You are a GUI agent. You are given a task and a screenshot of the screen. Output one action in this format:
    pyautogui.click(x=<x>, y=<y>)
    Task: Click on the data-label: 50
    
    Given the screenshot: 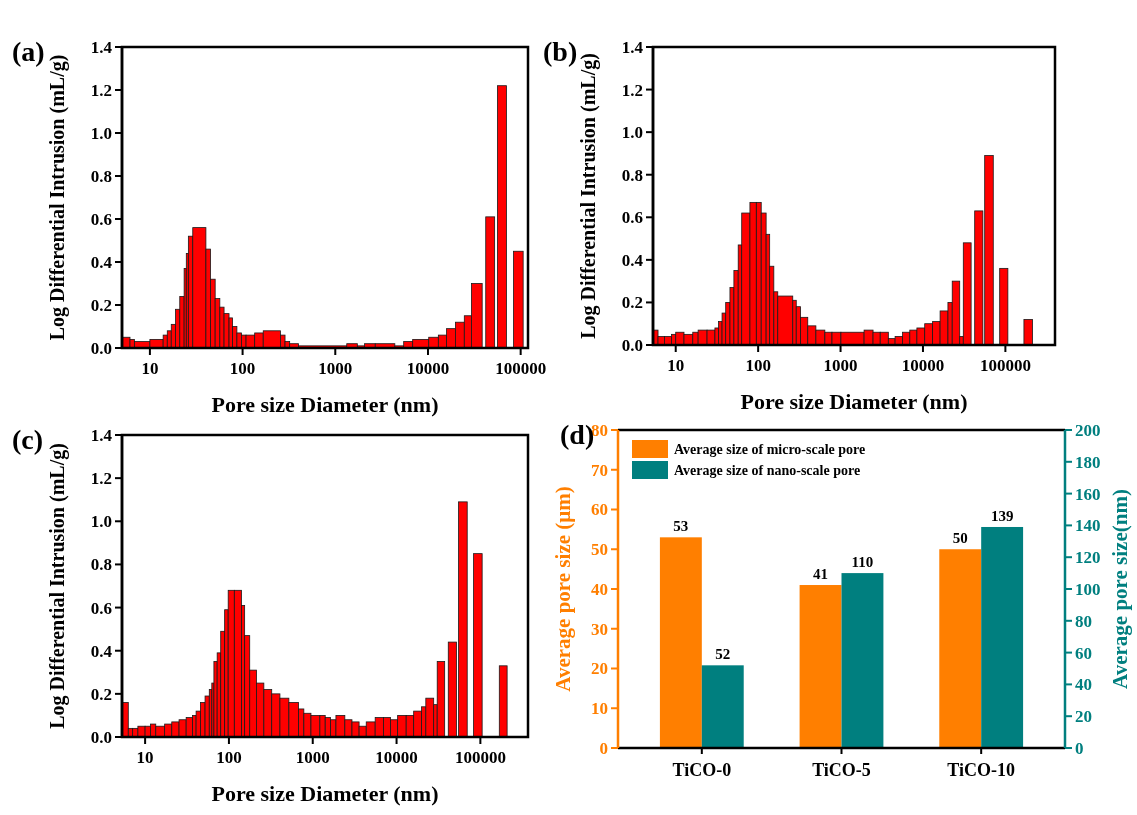 What is the action you would take?
    pyautogui.click(x=960, y=538)
    